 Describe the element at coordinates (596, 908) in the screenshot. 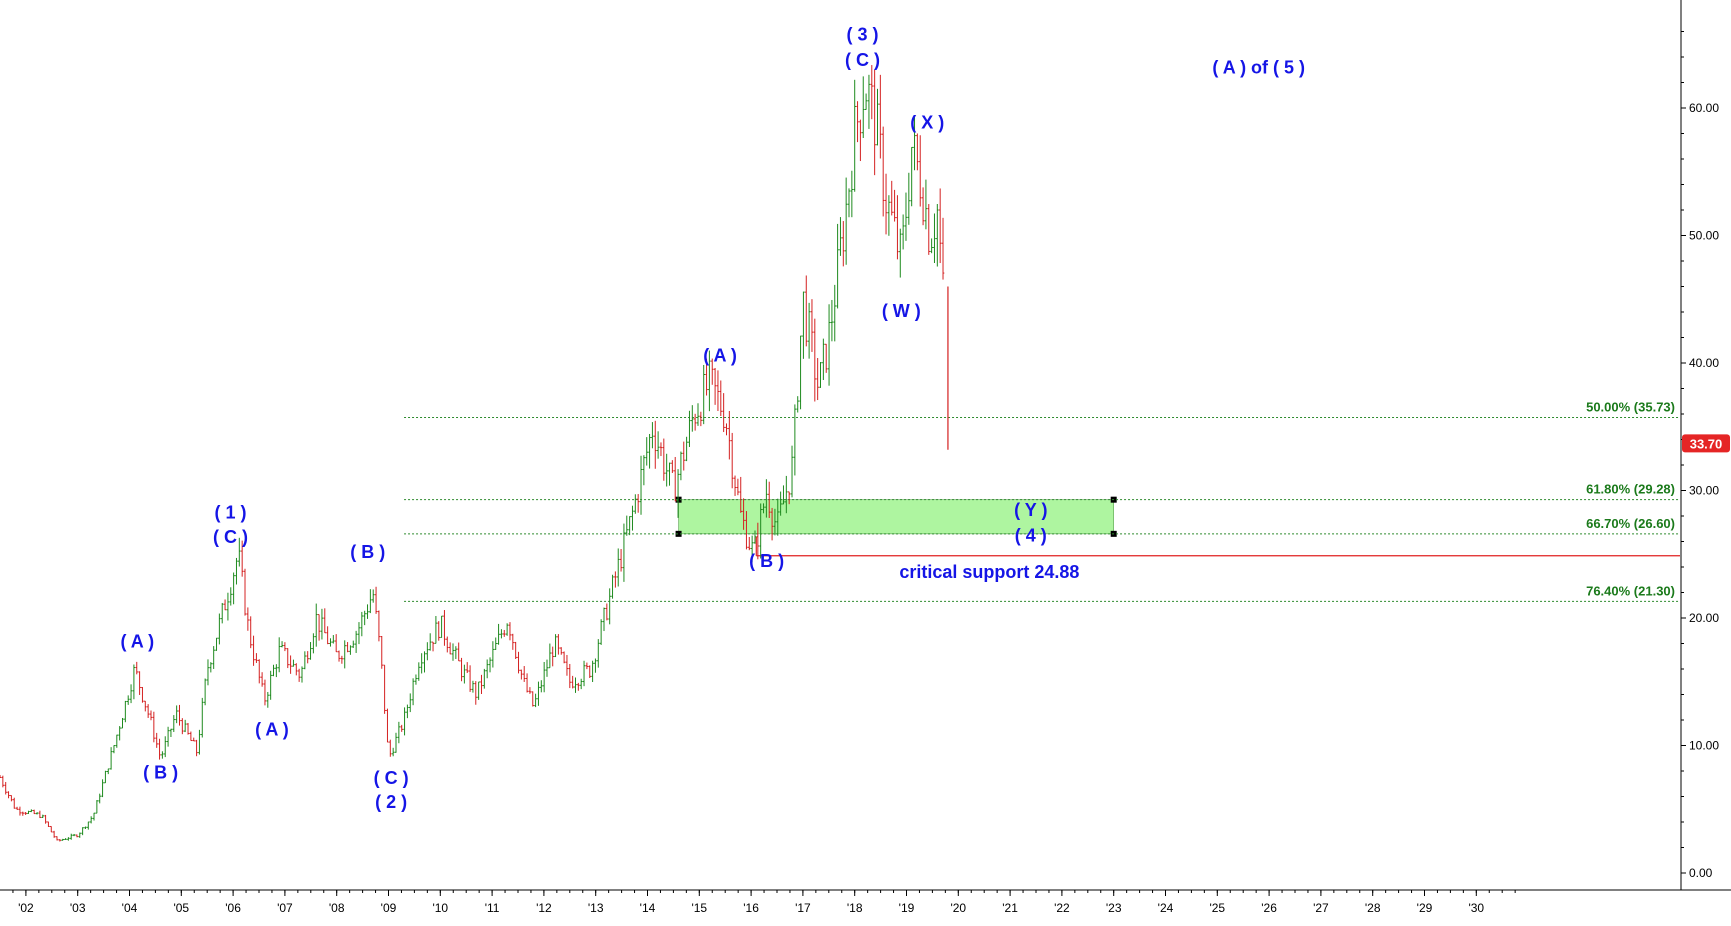

I see `x-tick-label: '13` at that location.